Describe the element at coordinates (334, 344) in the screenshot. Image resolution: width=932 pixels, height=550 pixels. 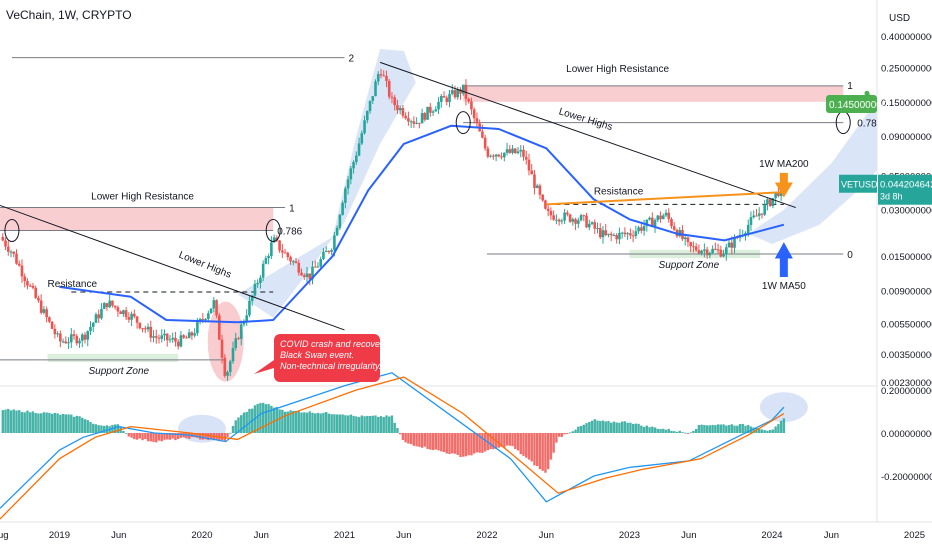
I see `covid-note-line: COVID crash and recovery.` at that location.